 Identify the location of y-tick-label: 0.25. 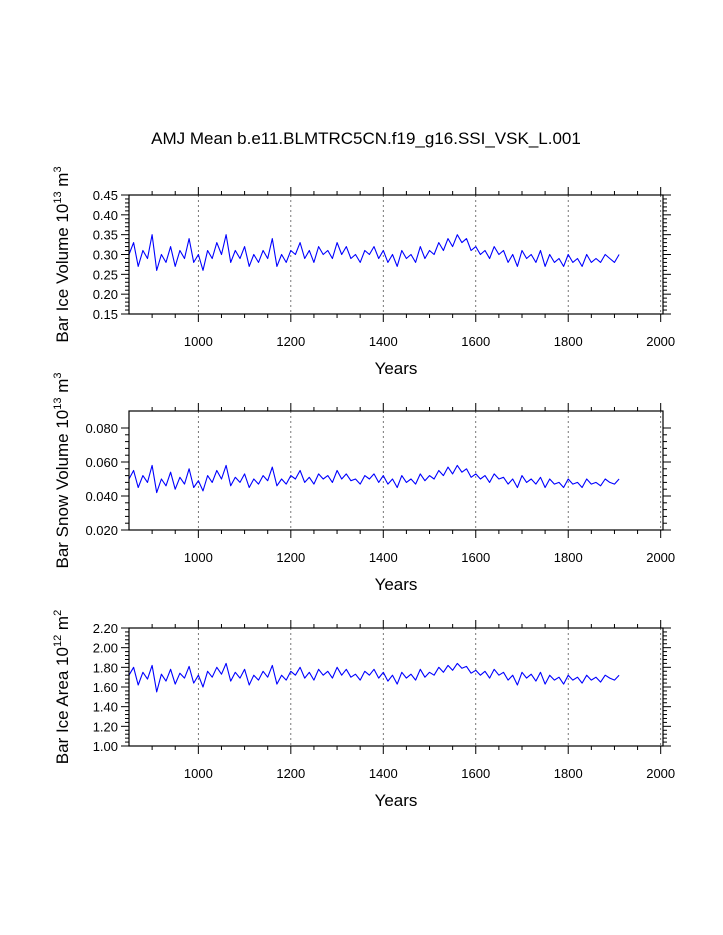
(105, 274).